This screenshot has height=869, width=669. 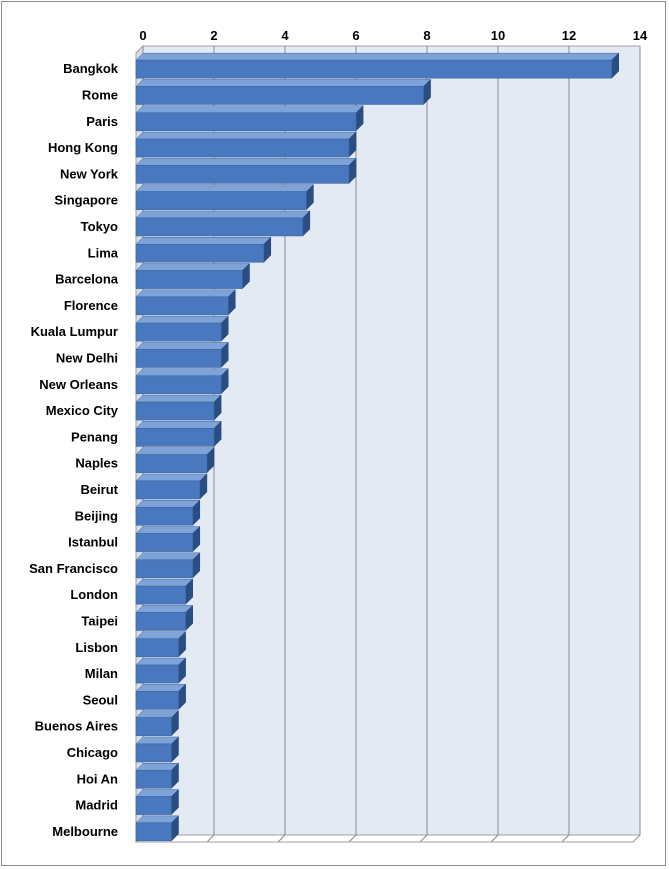 I want to click on category-label: Penang, so click(x=94, y=436).